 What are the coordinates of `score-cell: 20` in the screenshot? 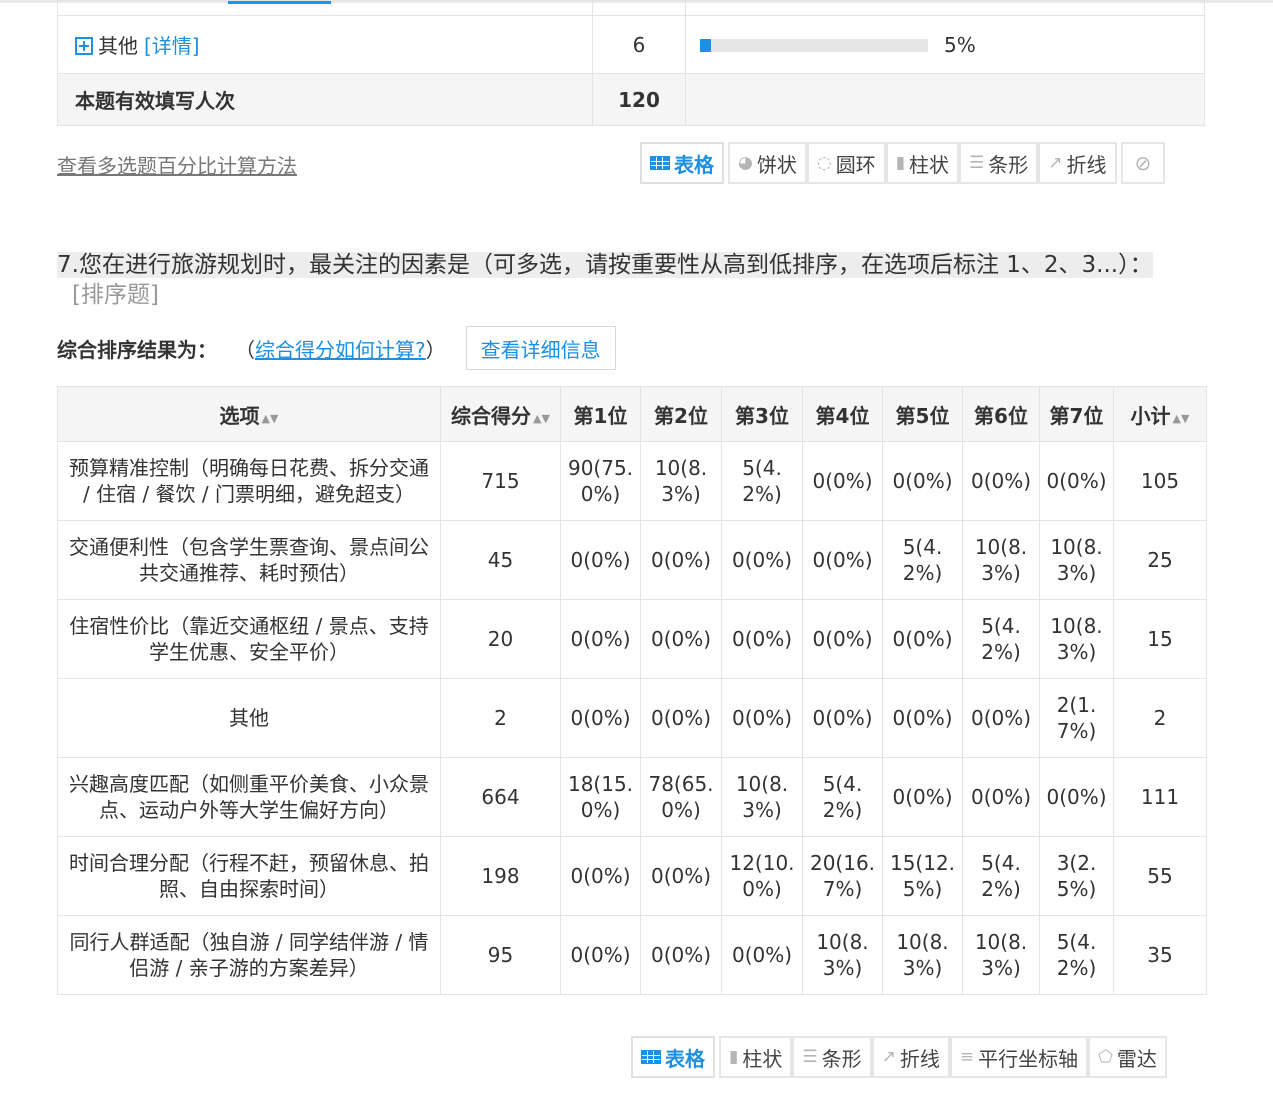 It's located at (500, 639).